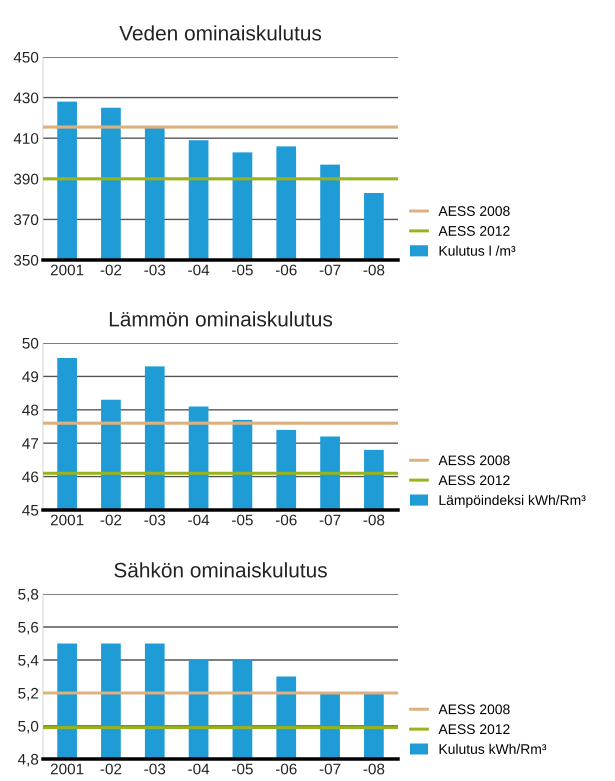 This screenshot has width=615, height=781. Describe the element at coordinates (30, 476) in the screenshot. I see `y-tick-label: 46` at that location.